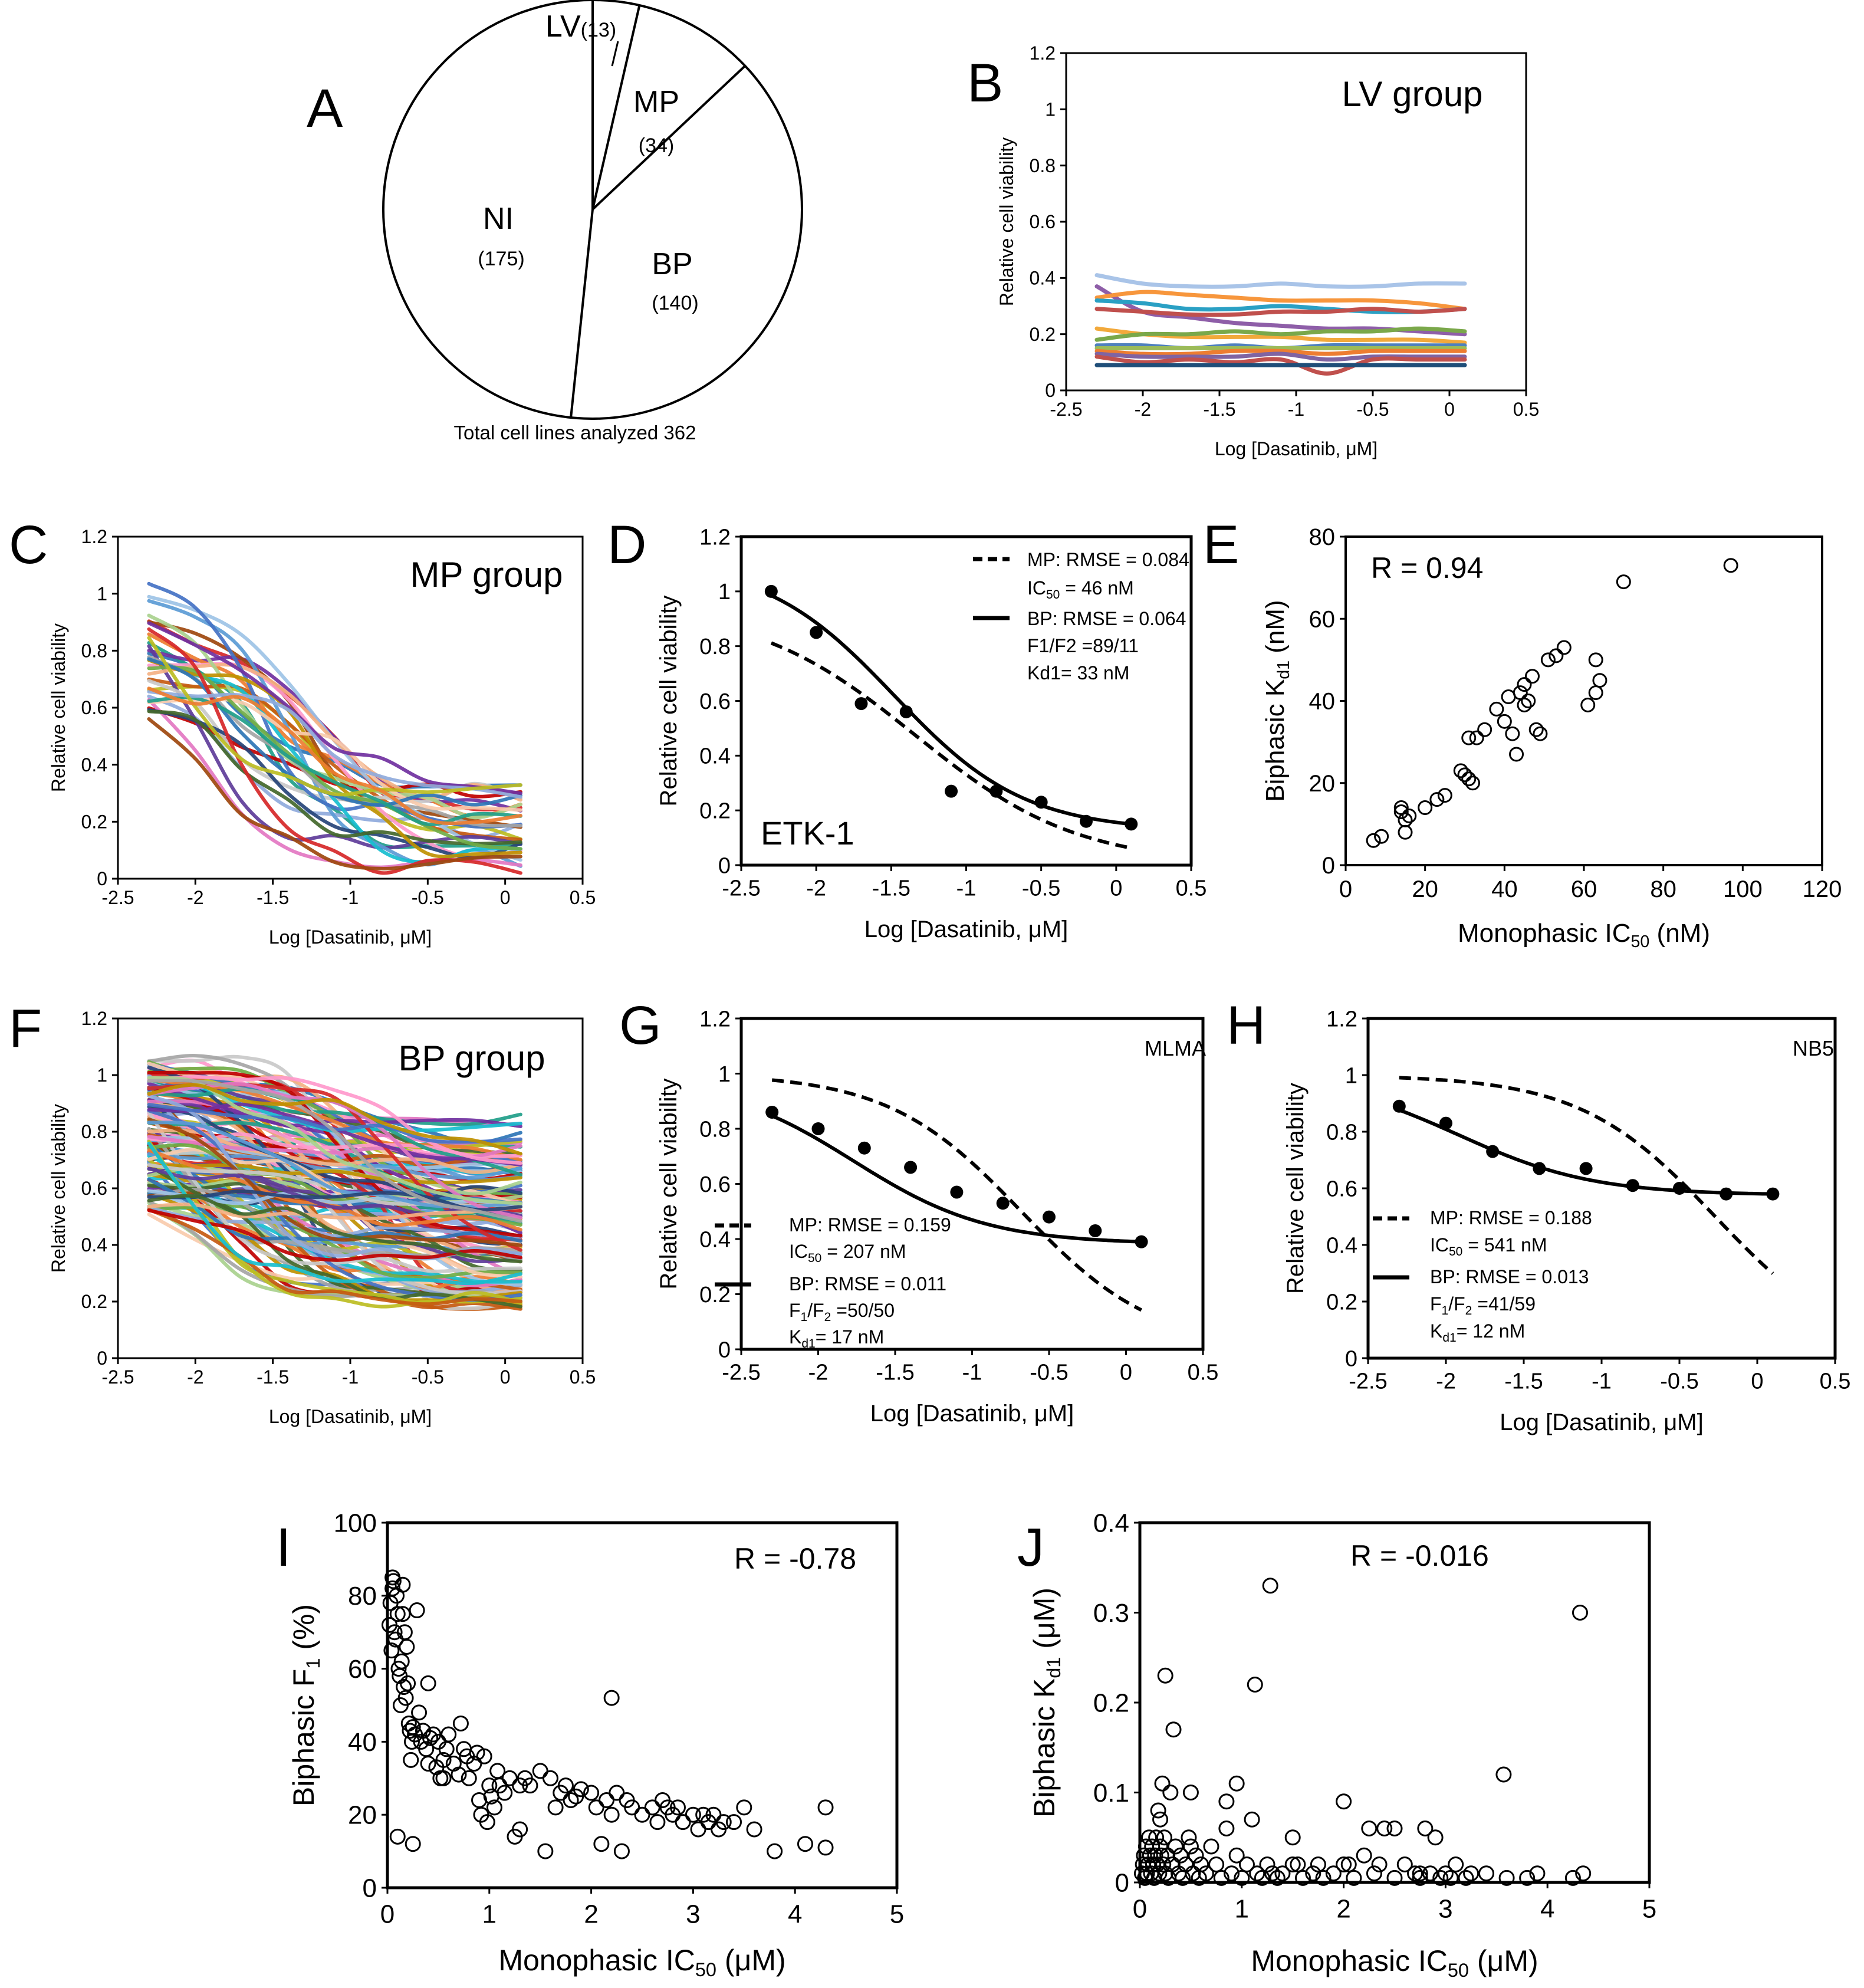  What do you see at coordinates (1277, 700) in the screenshot?
I see `y-axis-title: Biphasic Kd1 (nM)` at bounding box center [1277, 700].